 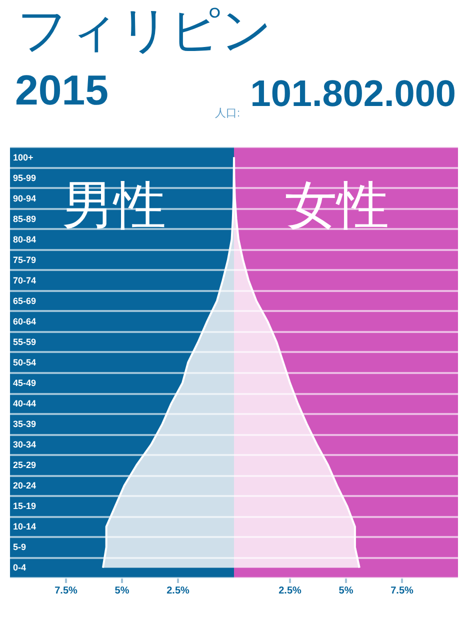 I want to click on y-tick-label: 100+, so click(x=23, y=157).